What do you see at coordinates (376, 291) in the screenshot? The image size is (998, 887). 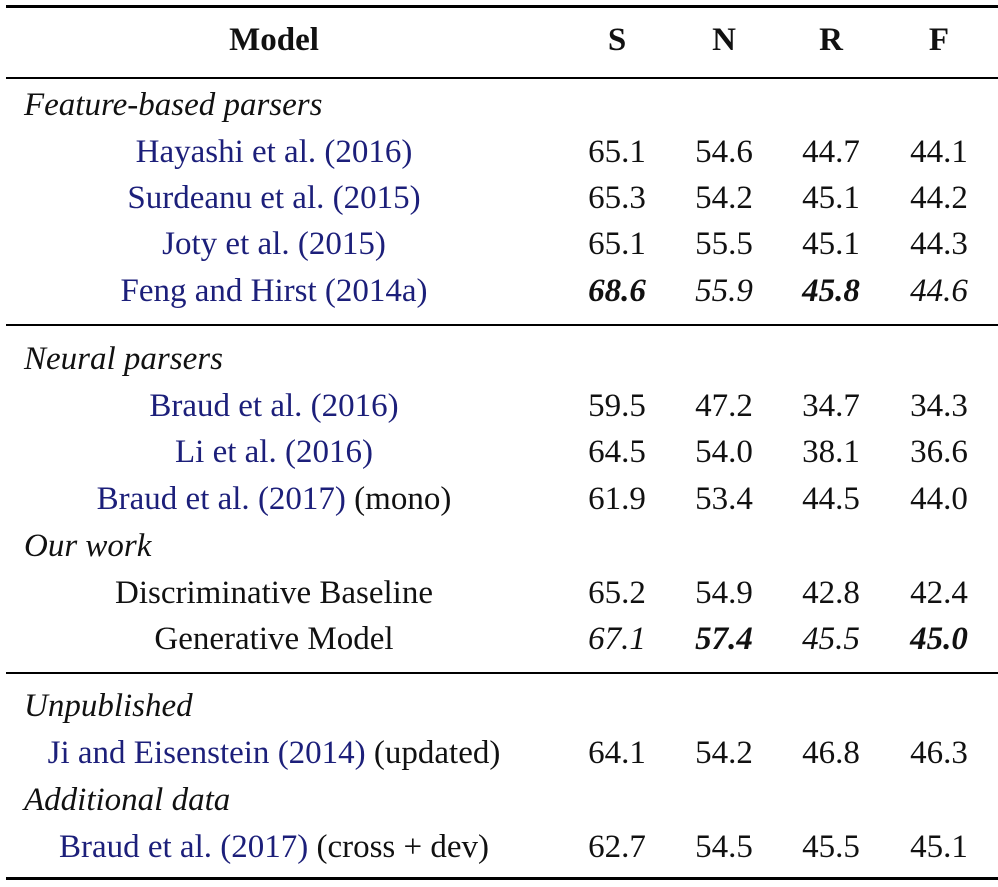 I see `citation-year: (2014a)` at bounding box center [376, 291].